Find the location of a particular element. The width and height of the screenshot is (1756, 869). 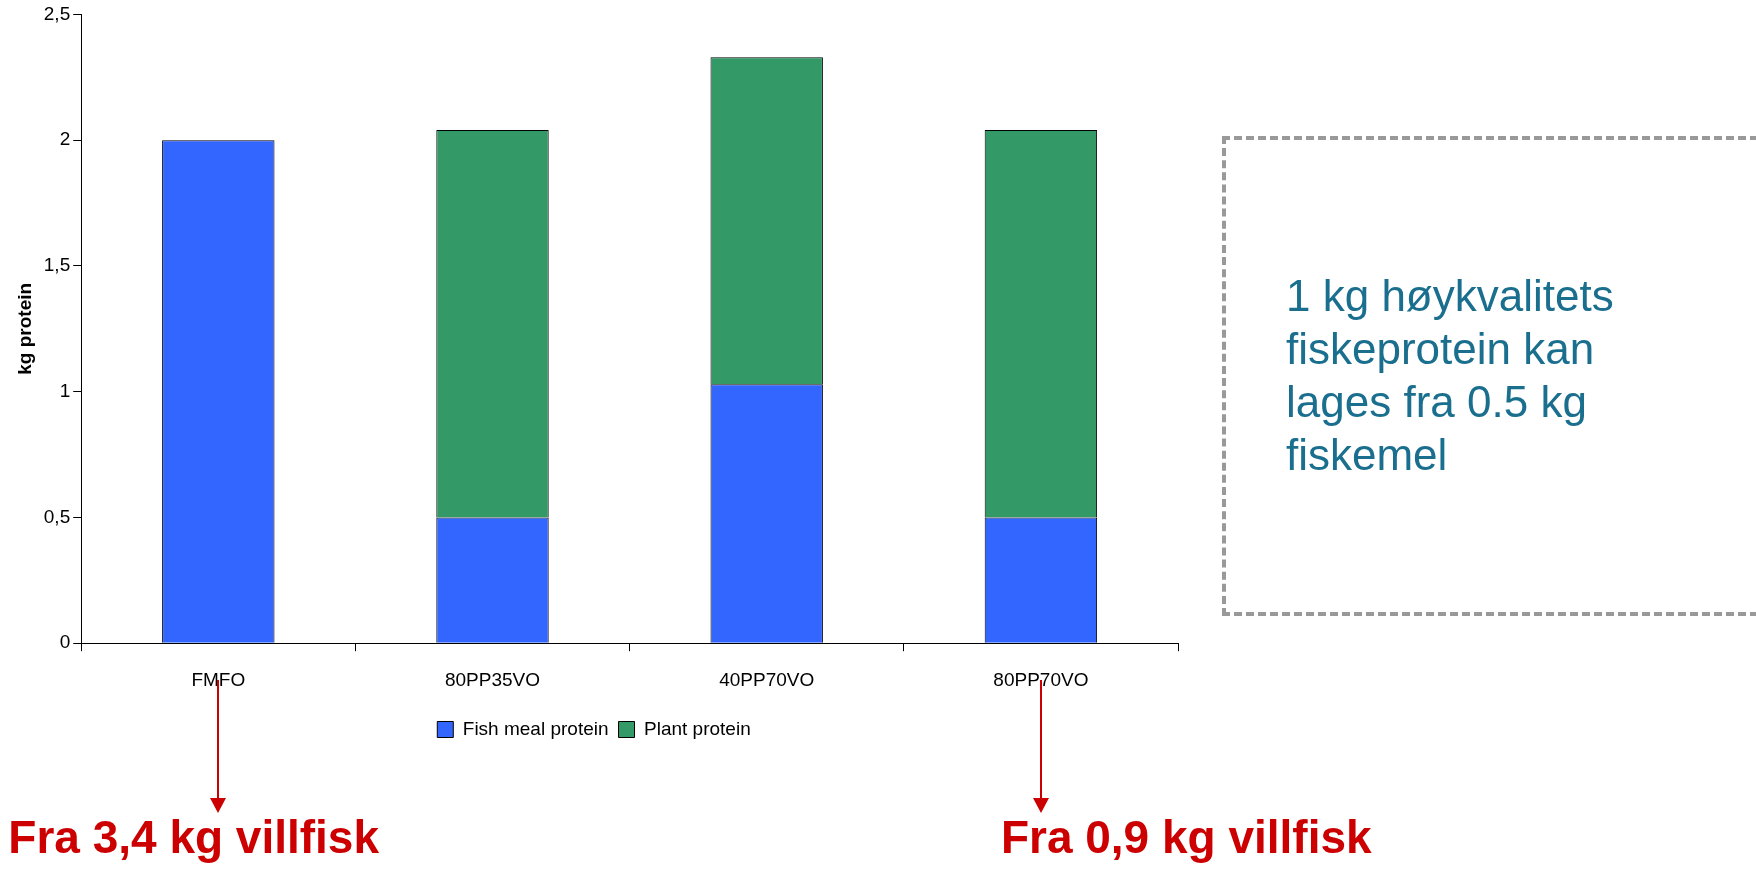

legend-label: Fish meal protein is located at coordinates (535, 728).